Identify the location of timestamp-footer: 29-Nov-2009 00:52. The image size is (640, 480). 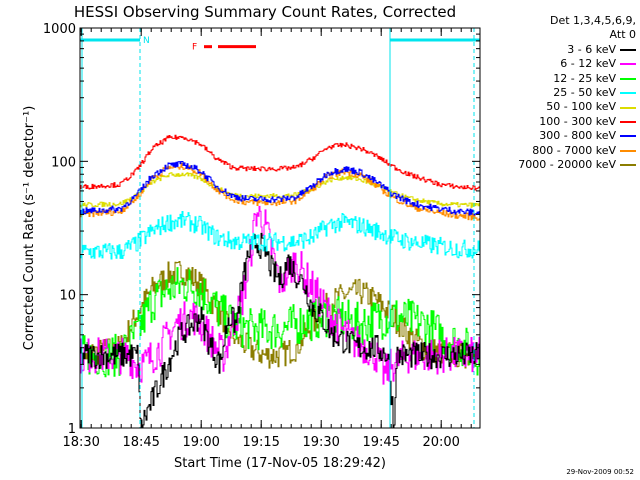
(600, 472).